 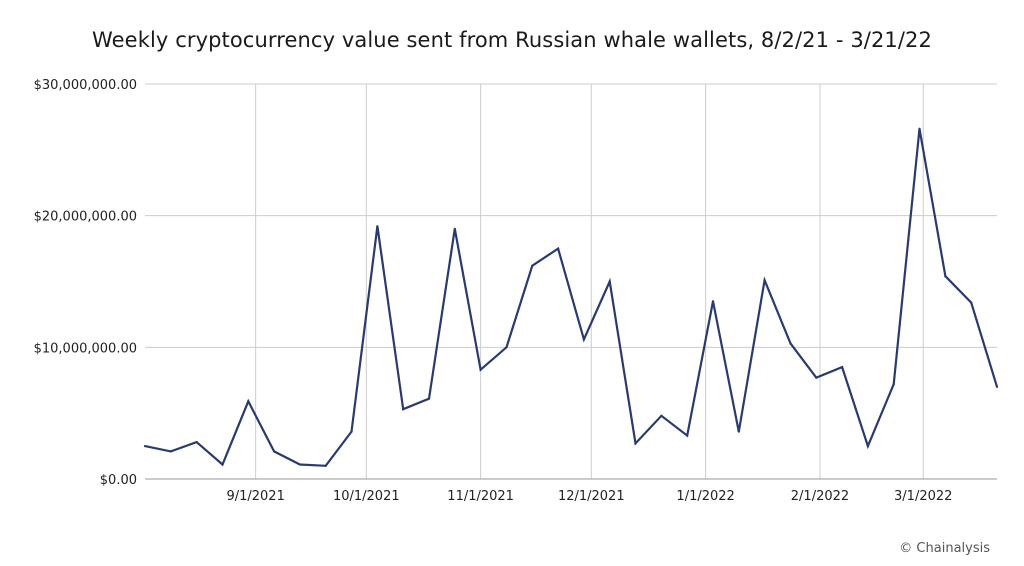 What do you see at coordinates (255, 496) in the screenshot?
I see `x-tick-label: 9/1/2021` at bounding box center [255, 496].